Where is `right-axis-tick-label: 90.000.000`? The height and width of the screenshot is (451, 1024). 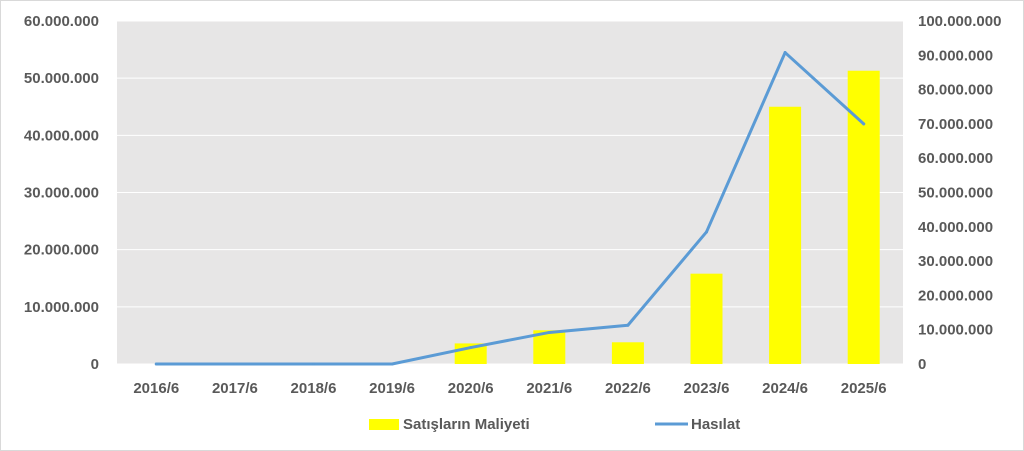
right-axis-tick-label: 90.000.000 is located at coordinates (955, 55).